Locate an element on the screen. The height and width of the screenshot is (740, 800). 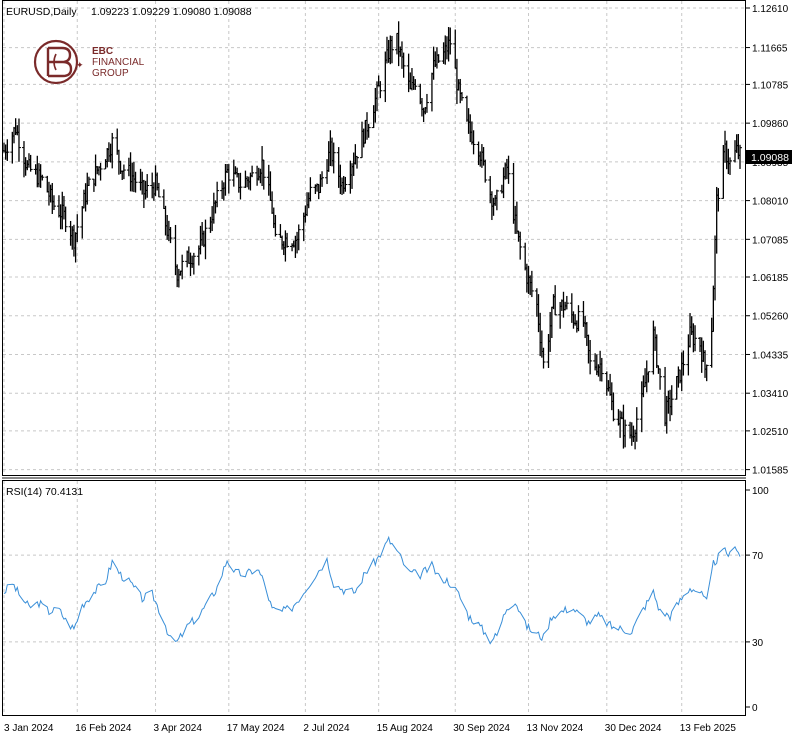
time-tick-label: 13 Feb 2025 is located at coordinates (708, 728).